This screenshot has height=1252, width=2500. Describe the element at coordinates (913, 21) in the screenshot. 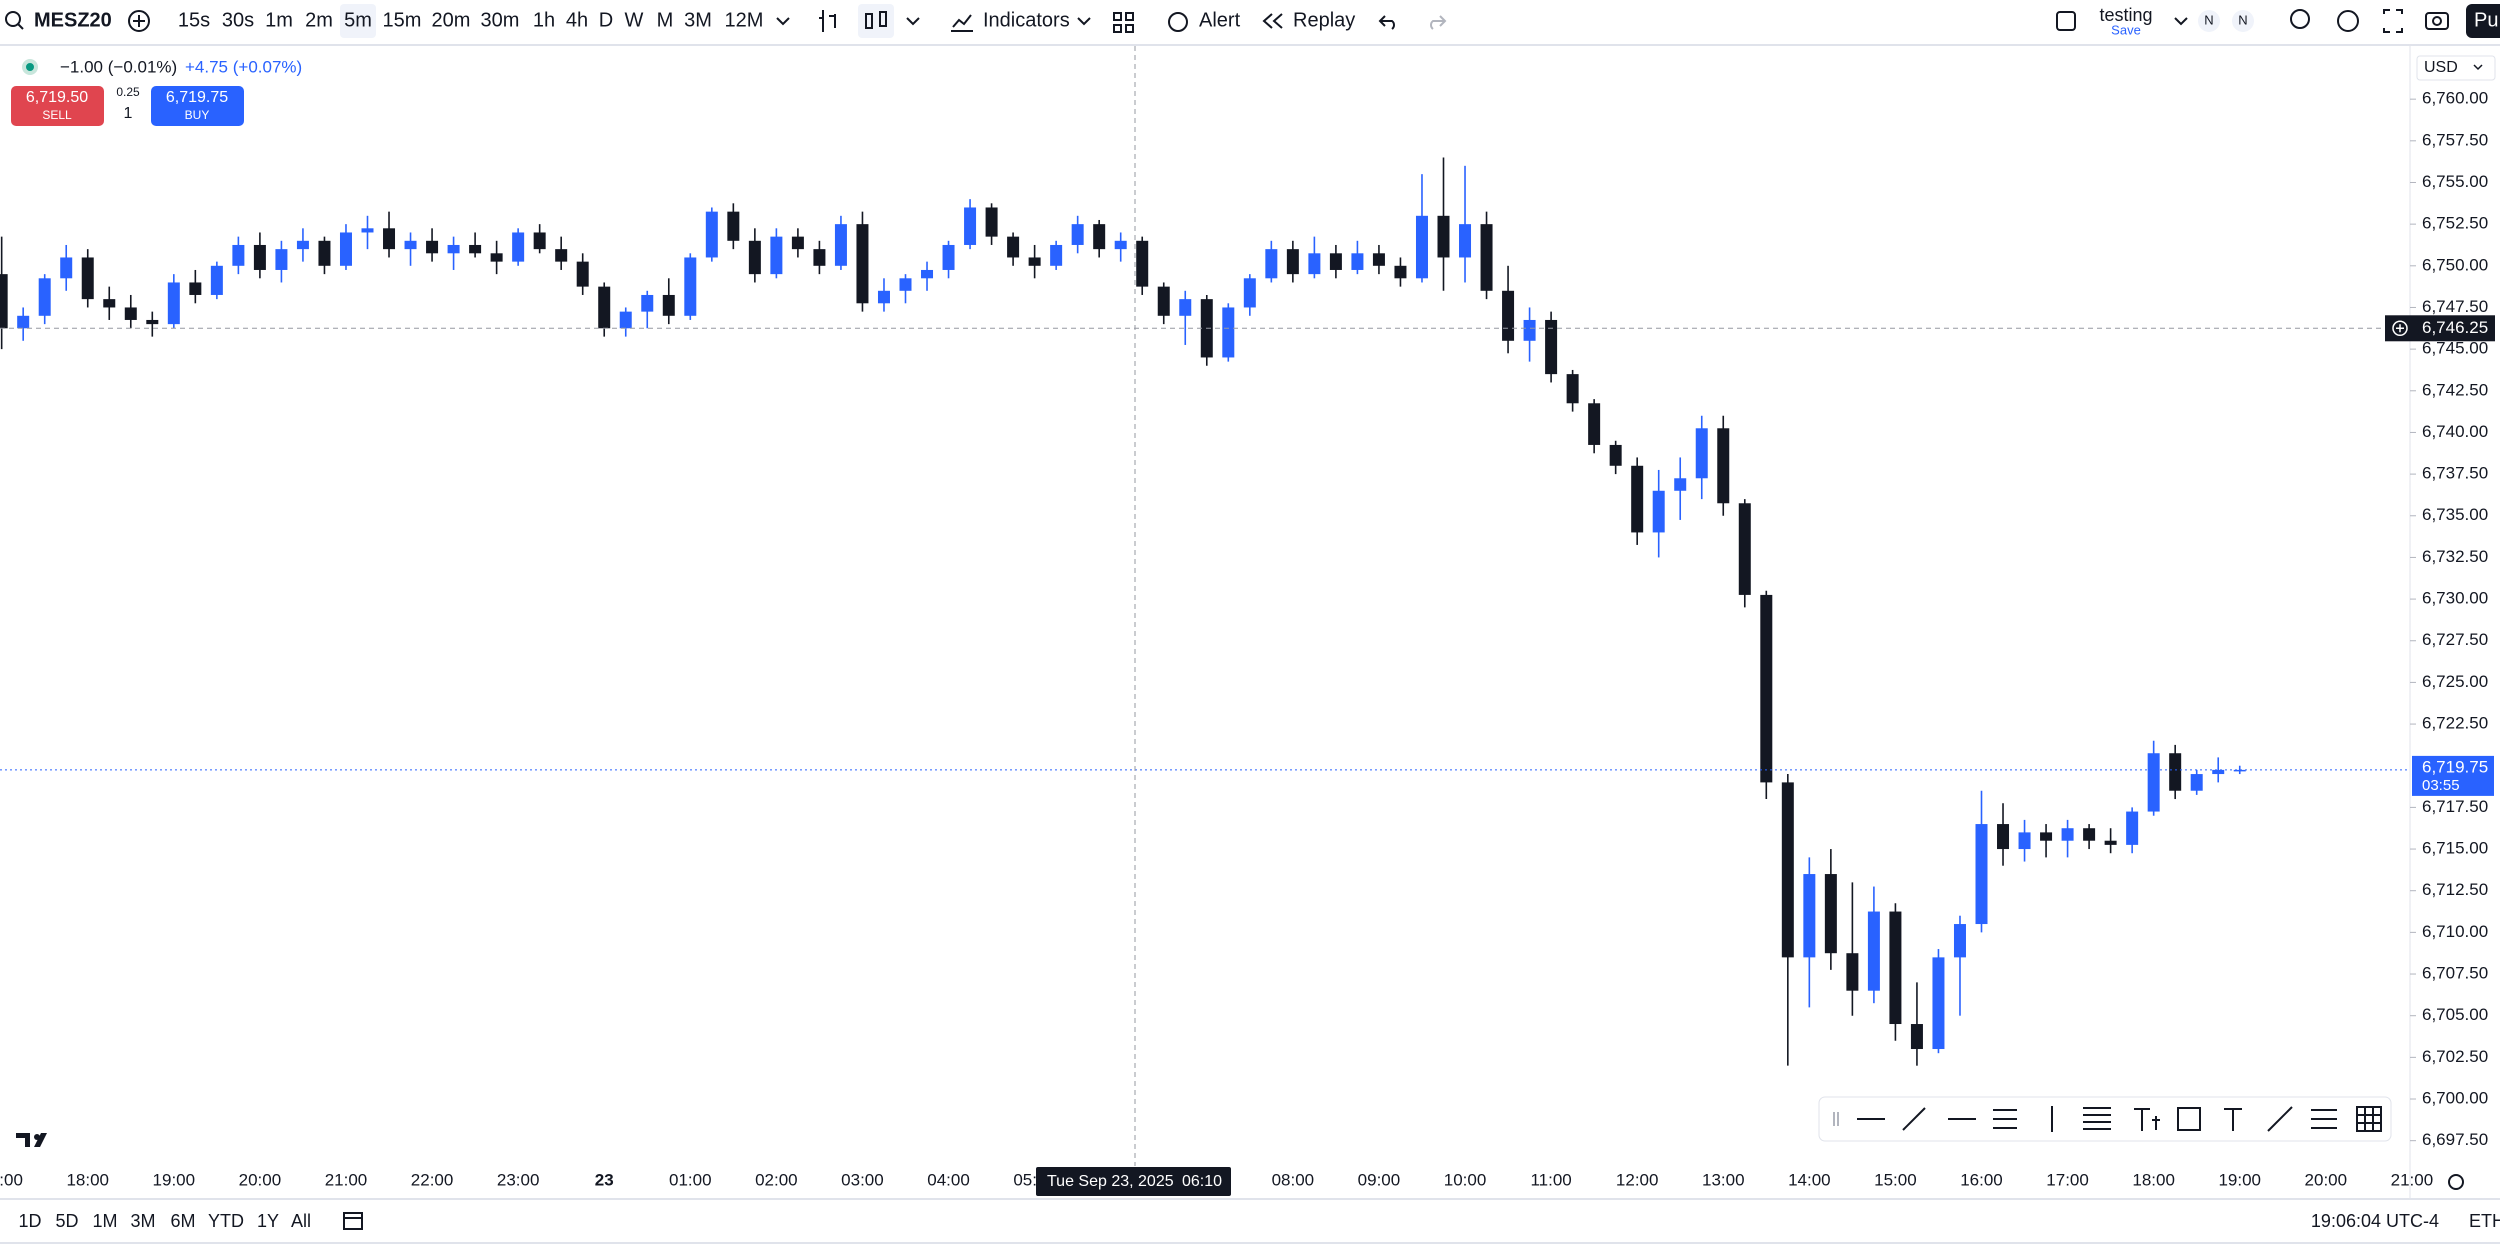

I see `style-dropdown` at that location.